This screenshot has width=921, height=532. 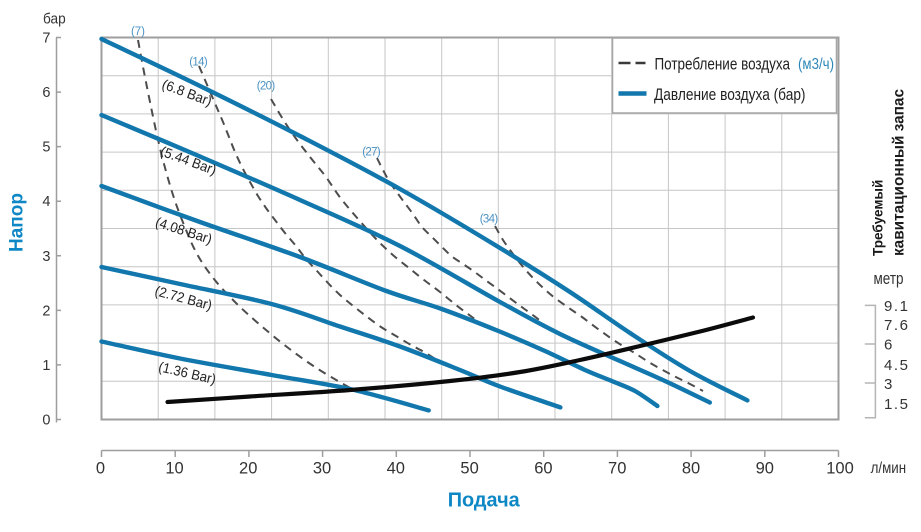 What do you see at coordinates (489, 220) in the screenshot?
I see `svg-text: (34)` at bounding box center [489, 220].